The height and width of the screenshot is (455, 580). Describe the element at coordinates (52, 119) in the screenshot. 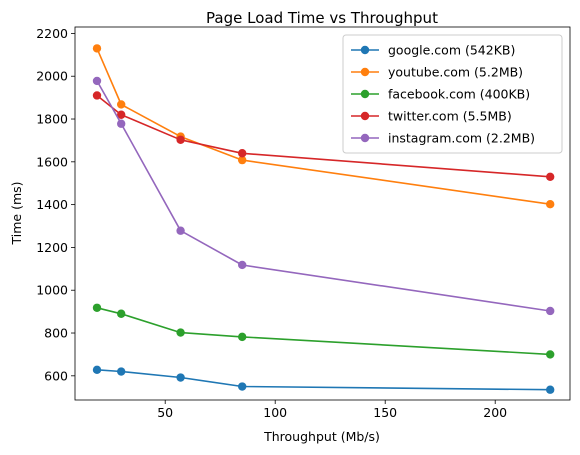

I see `y-tick-label: 1800` at that location.